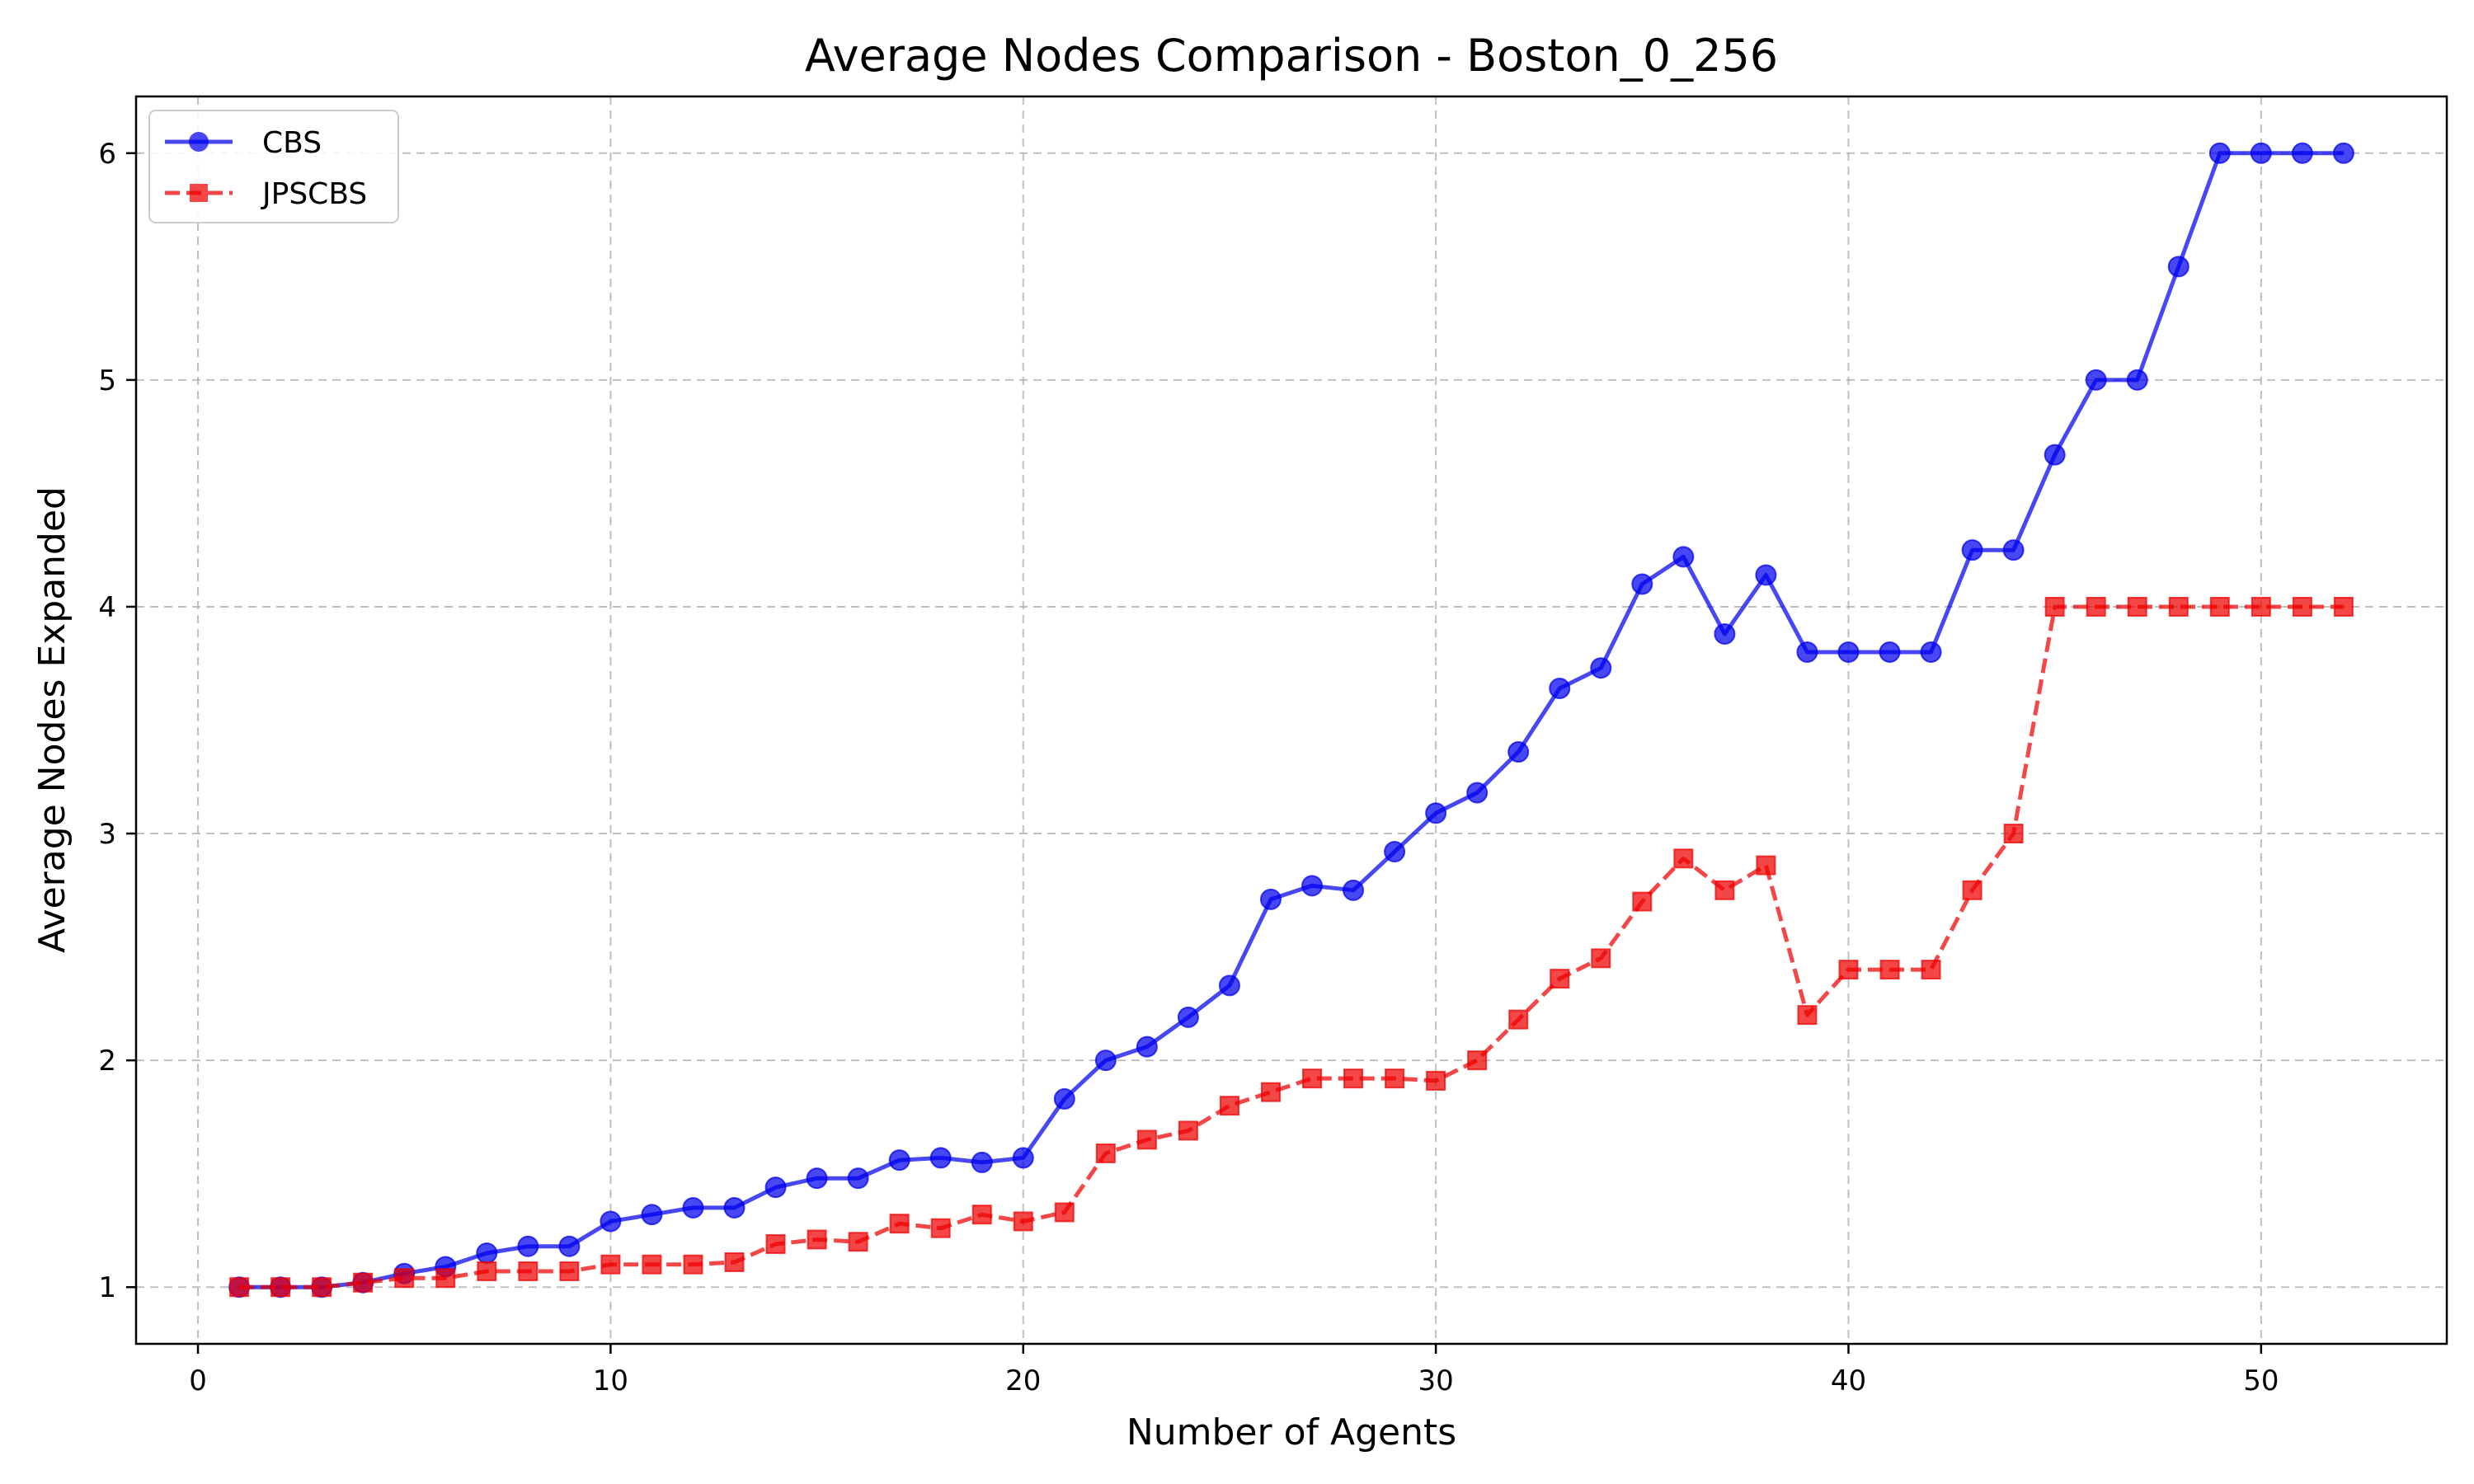 This screenshot has width=2474, height=1484. I want to click on chart-title: Average Nodes Comparison - Boston_0_256, so click(1291, 56).